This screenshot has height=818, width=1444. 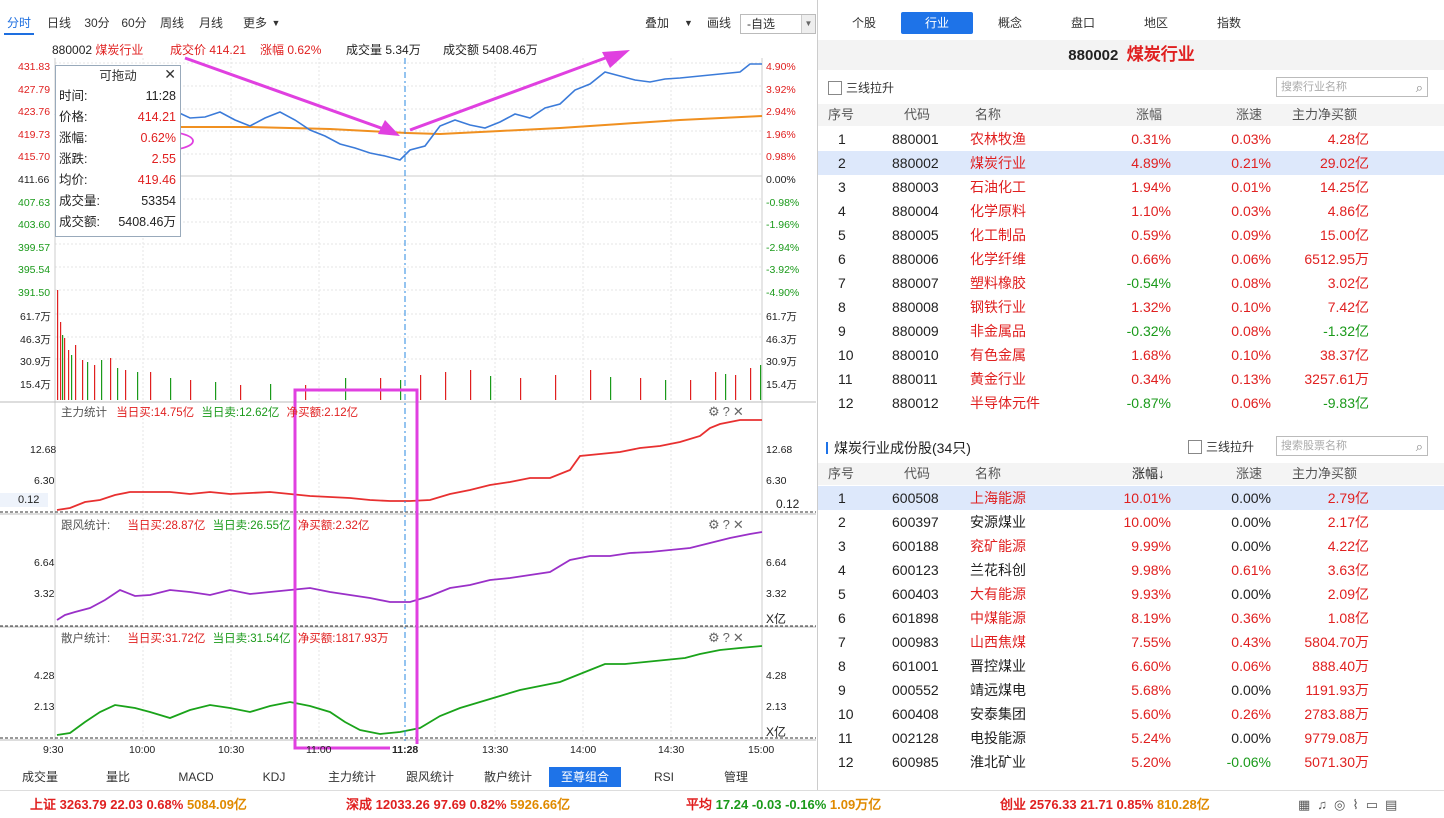 I want to click on table-row: 10 600408 安泰集团 5.60% 0.26% 2783.88万, so click(x=1131, y=714).